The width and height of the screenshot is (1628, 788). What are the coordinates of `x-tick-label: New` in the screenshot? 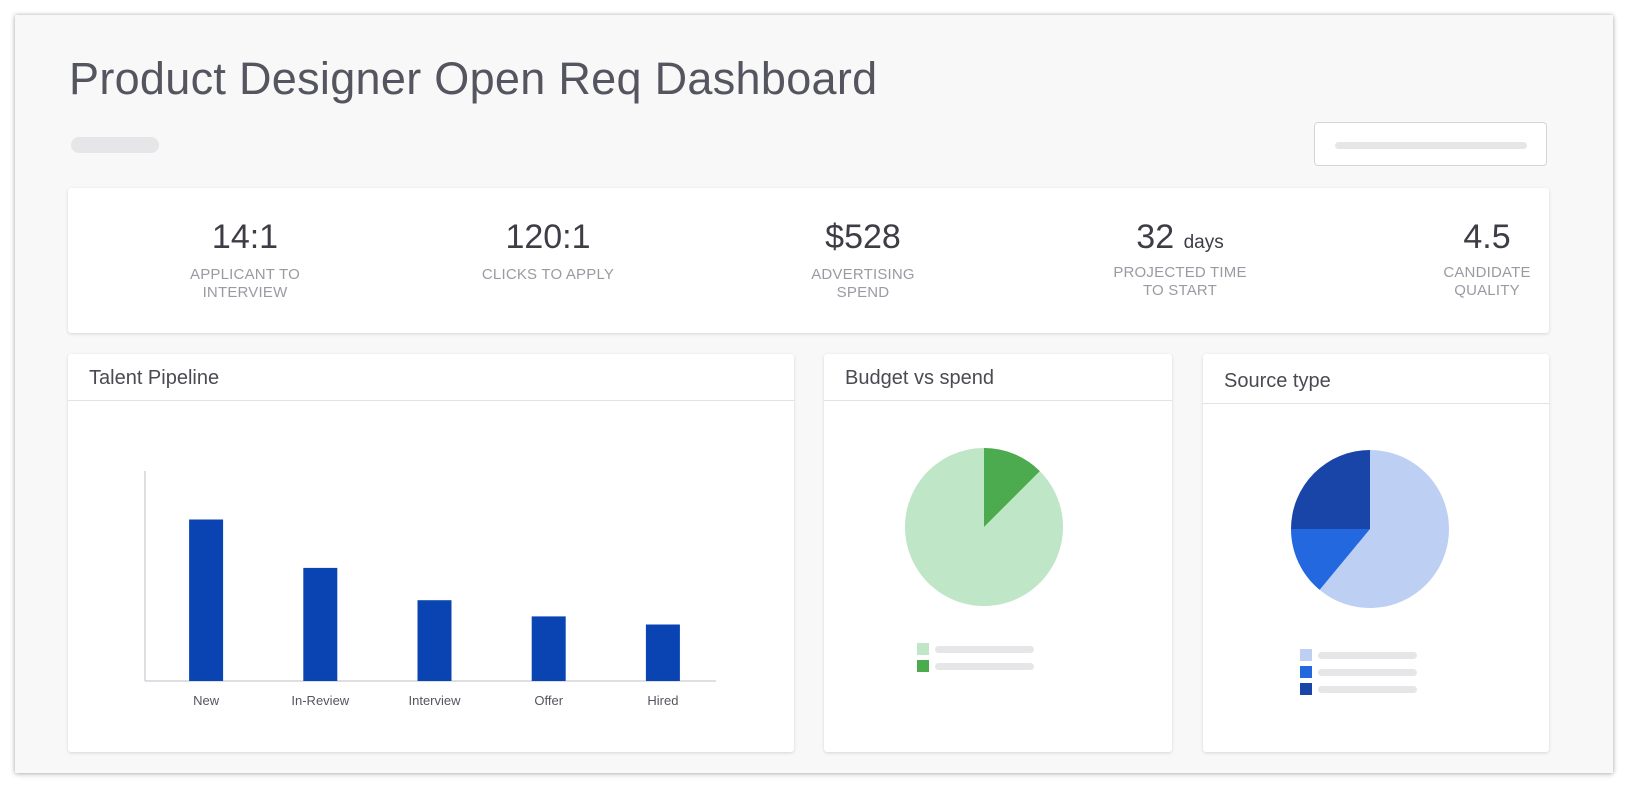 It's located at (206, 700).